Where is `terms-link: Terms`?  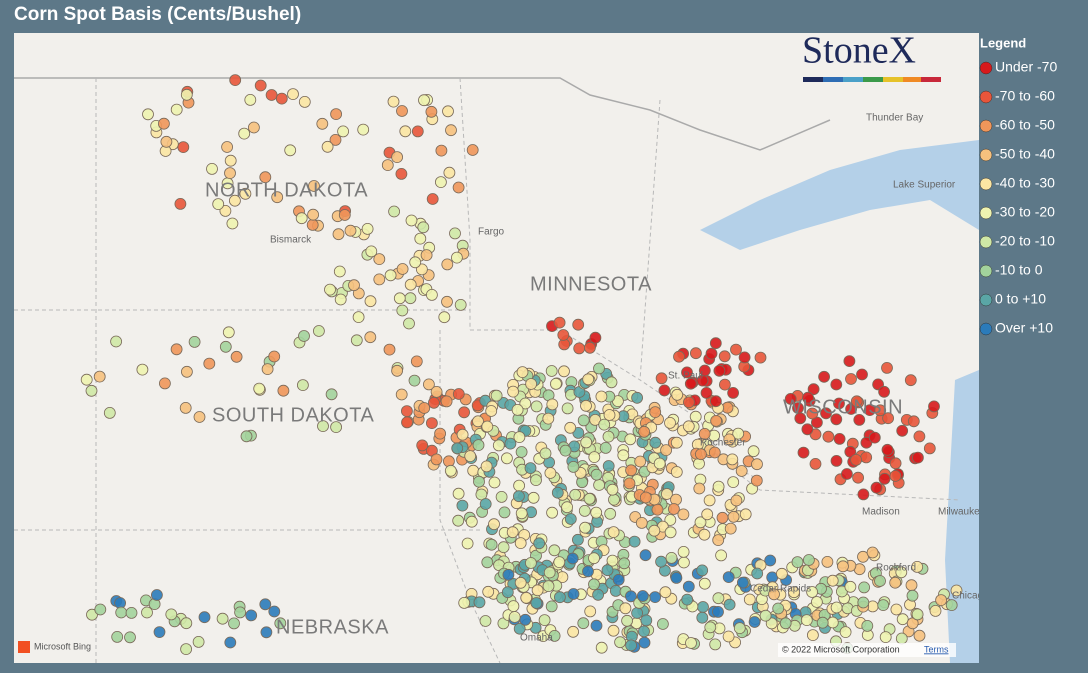
terms-link: Terms is located at coordinates (936, 649).